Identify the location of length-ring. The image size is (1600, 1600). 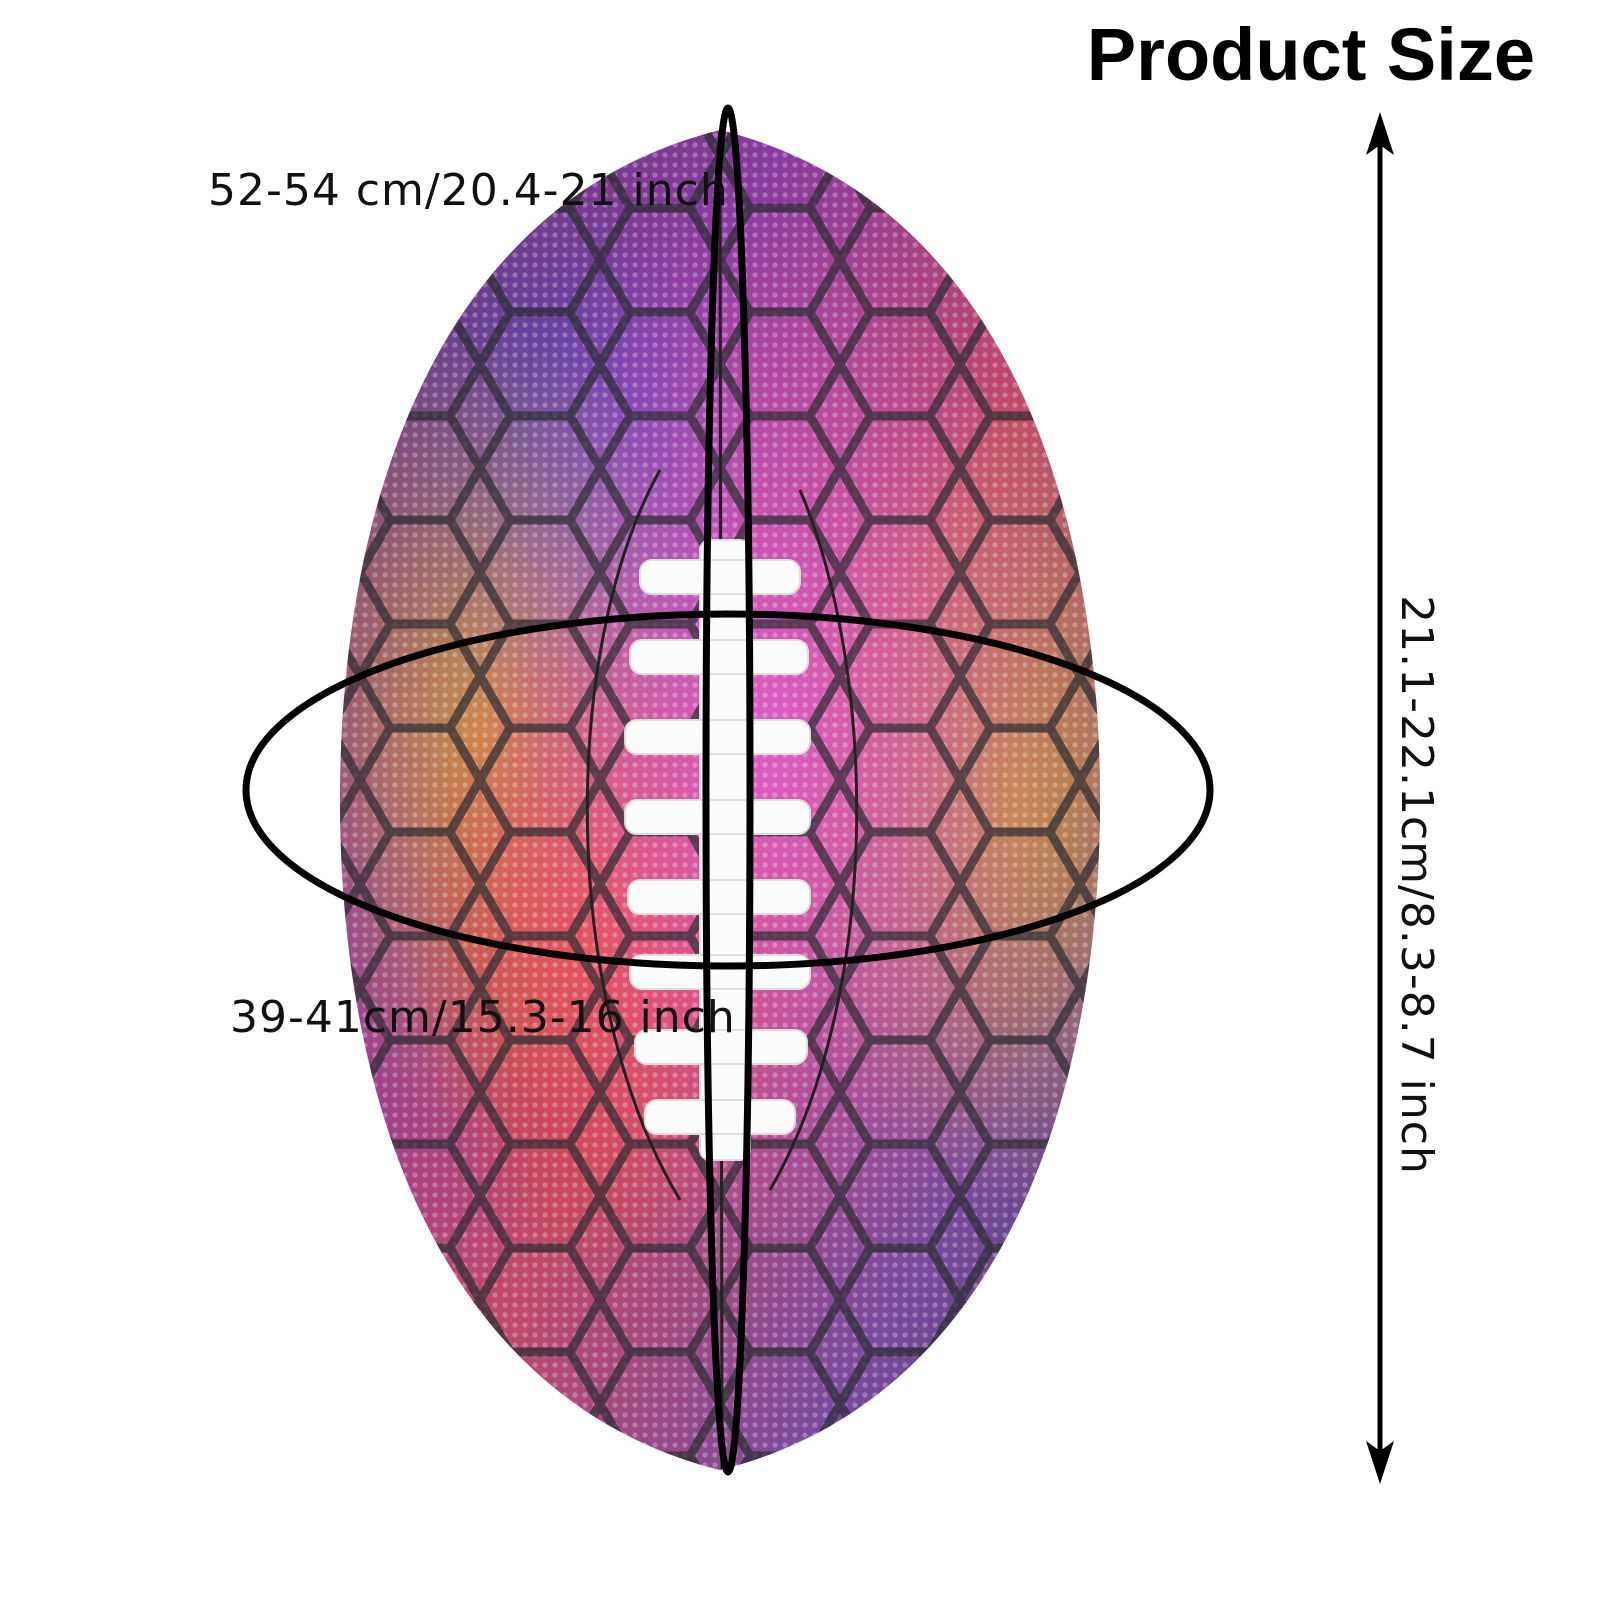
(728, 790).